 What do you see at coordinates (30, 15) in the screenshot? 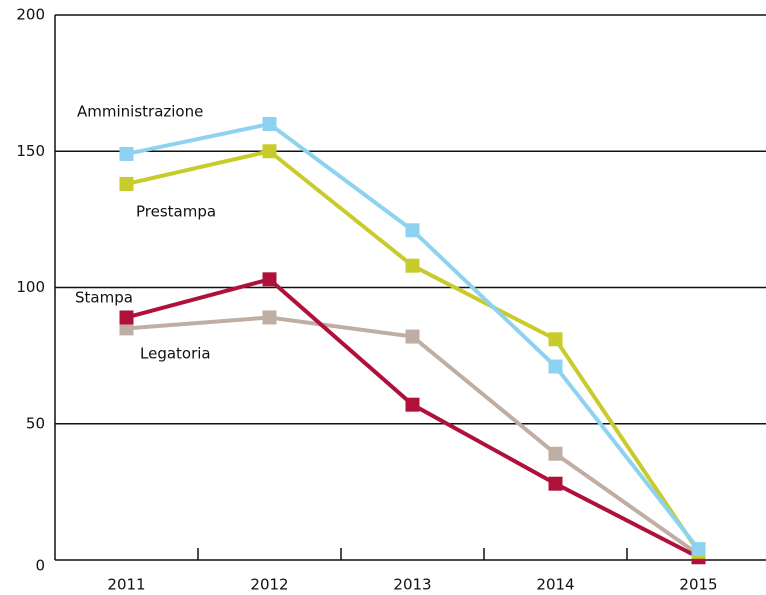
I see `y-tick-label: 200` at bounding box center [30, 15].